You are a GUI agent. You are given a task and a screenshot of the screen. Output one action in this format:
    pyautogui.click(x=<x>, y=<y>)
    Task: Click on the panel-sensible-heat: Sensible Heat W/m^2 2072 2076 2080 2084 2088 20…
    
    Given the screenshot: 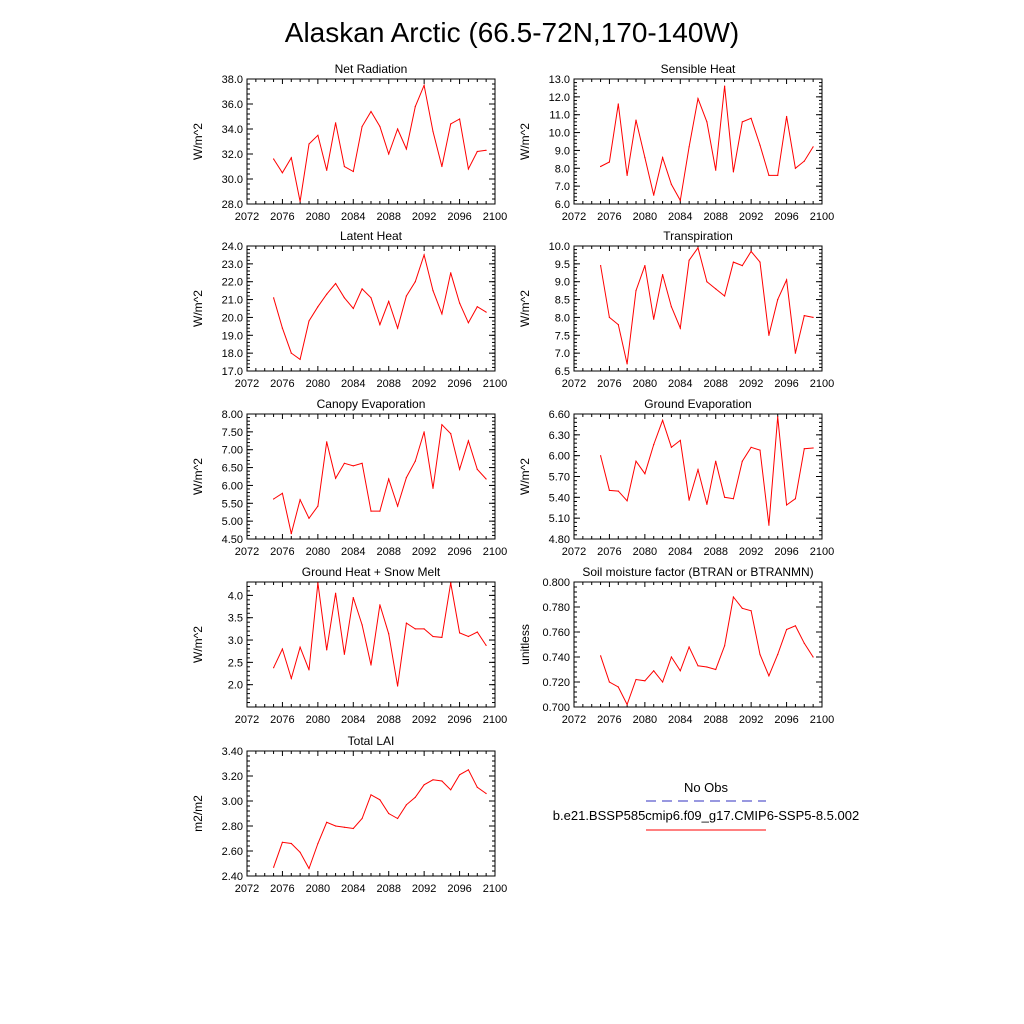 What is the action you would take?
    pyautogui.click(x=676, y=142)
    